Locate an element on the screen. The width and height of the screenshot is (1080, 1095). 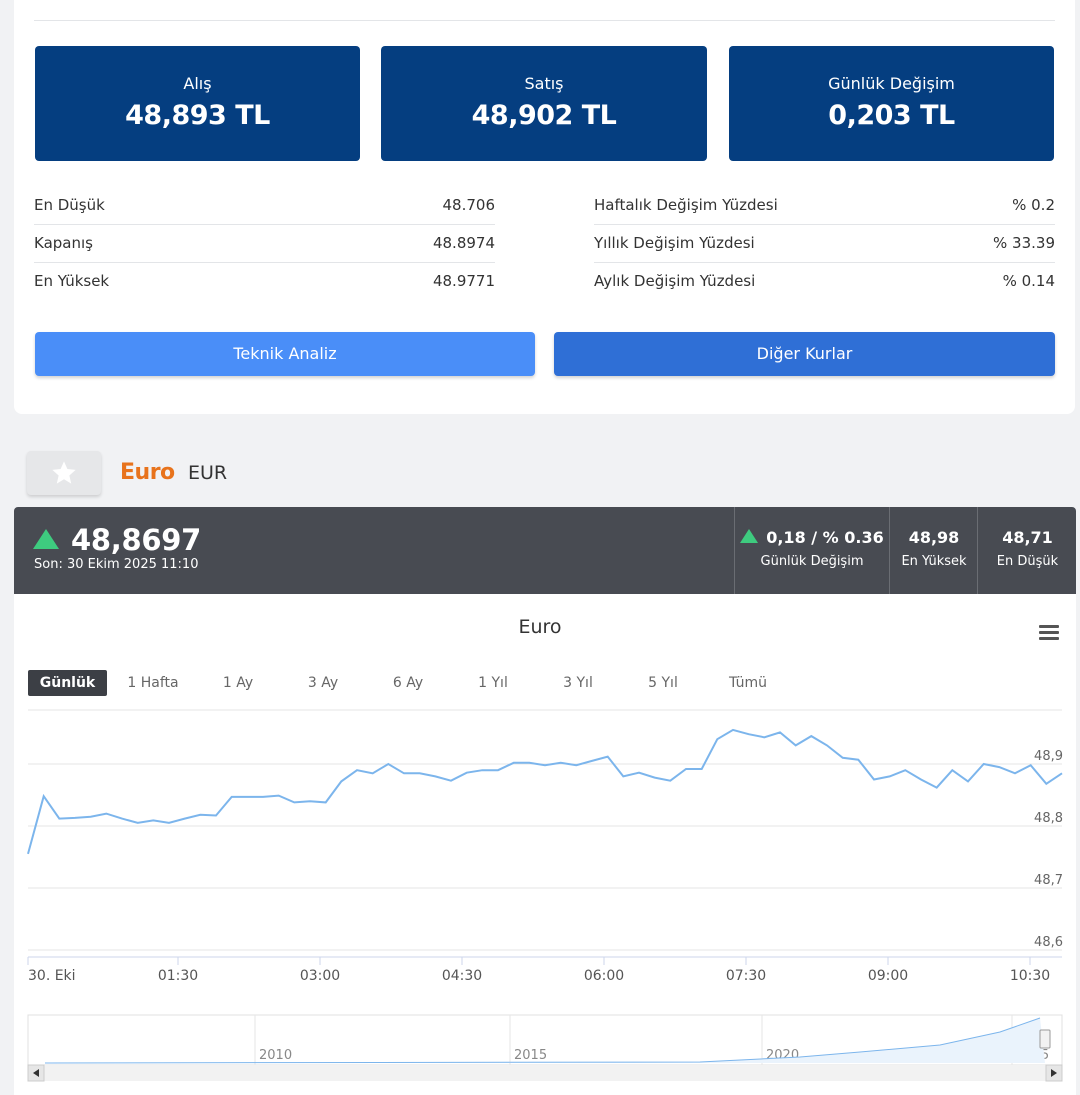
stat-label: Kapanış is located at coordinates (63, 243).